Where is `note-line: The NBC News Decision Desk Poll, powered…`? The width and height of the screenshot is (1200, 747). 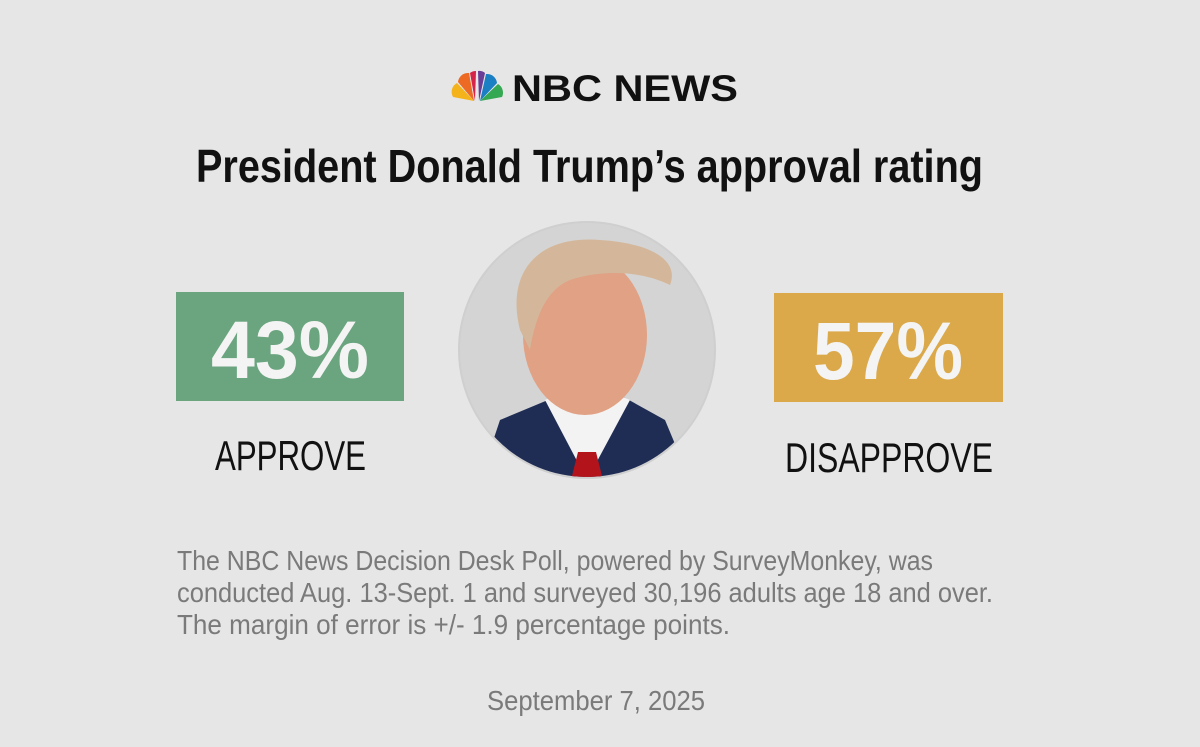 note-line: The NBC News Decision Desk Poll, powered… is located at coordinates (555, 560).